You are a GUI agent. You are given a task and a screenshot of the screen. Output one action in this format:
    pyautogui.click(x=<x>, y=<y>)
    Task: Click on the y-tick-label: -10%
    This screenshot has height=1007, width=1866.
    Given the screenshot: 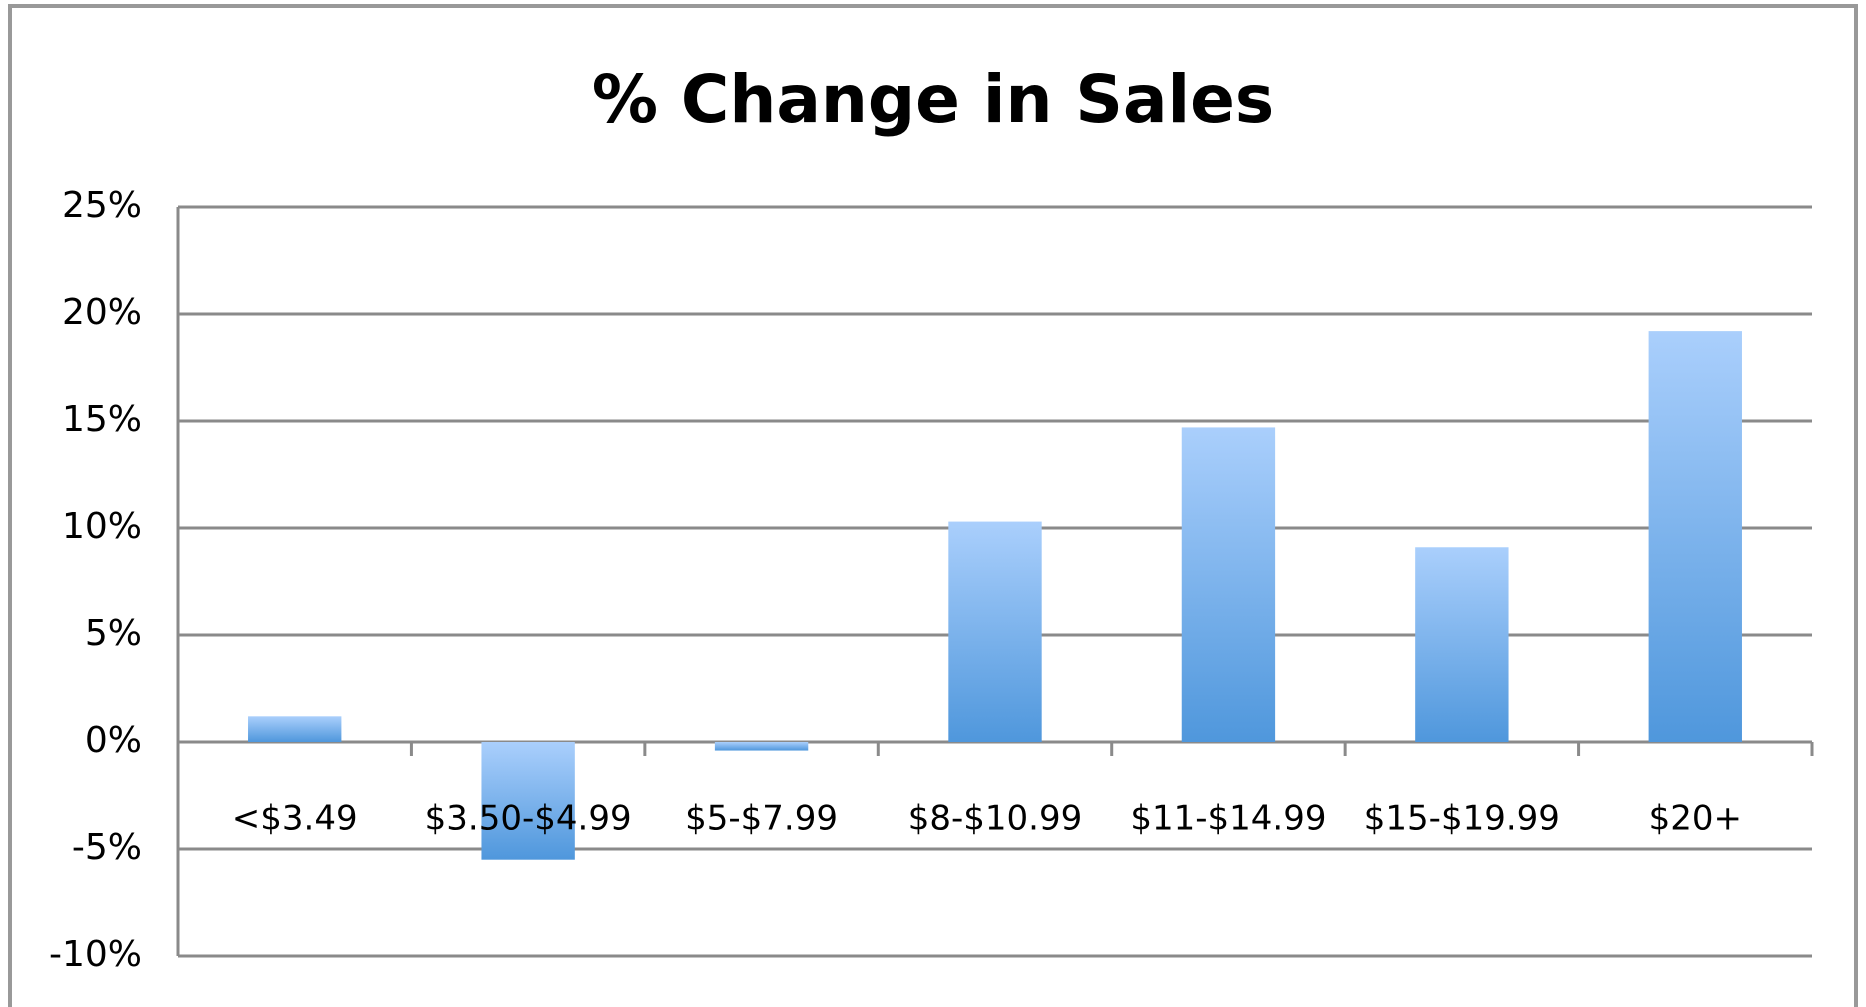 What is the action you would take?
    pyautogui.click(x=95, y=954)
    